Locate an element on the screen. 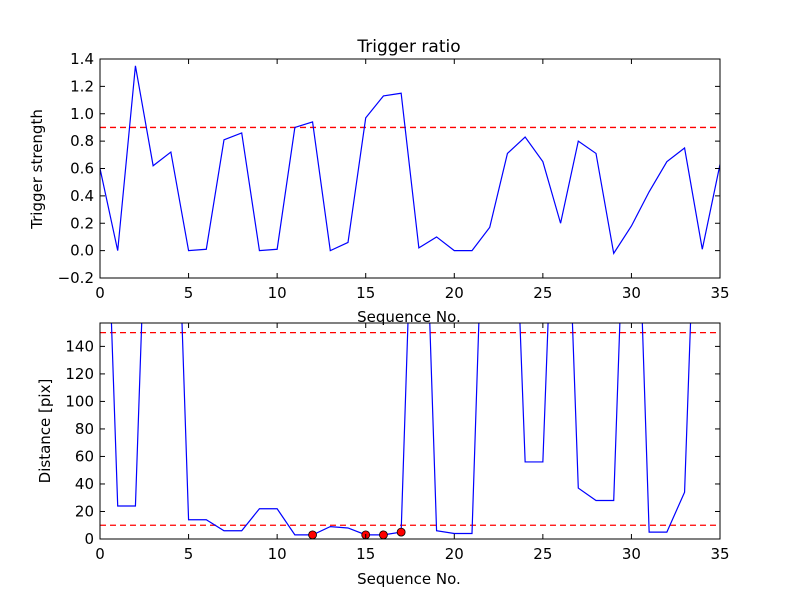  y-tick-label: 0.6 is located at coordinates (82, 169).